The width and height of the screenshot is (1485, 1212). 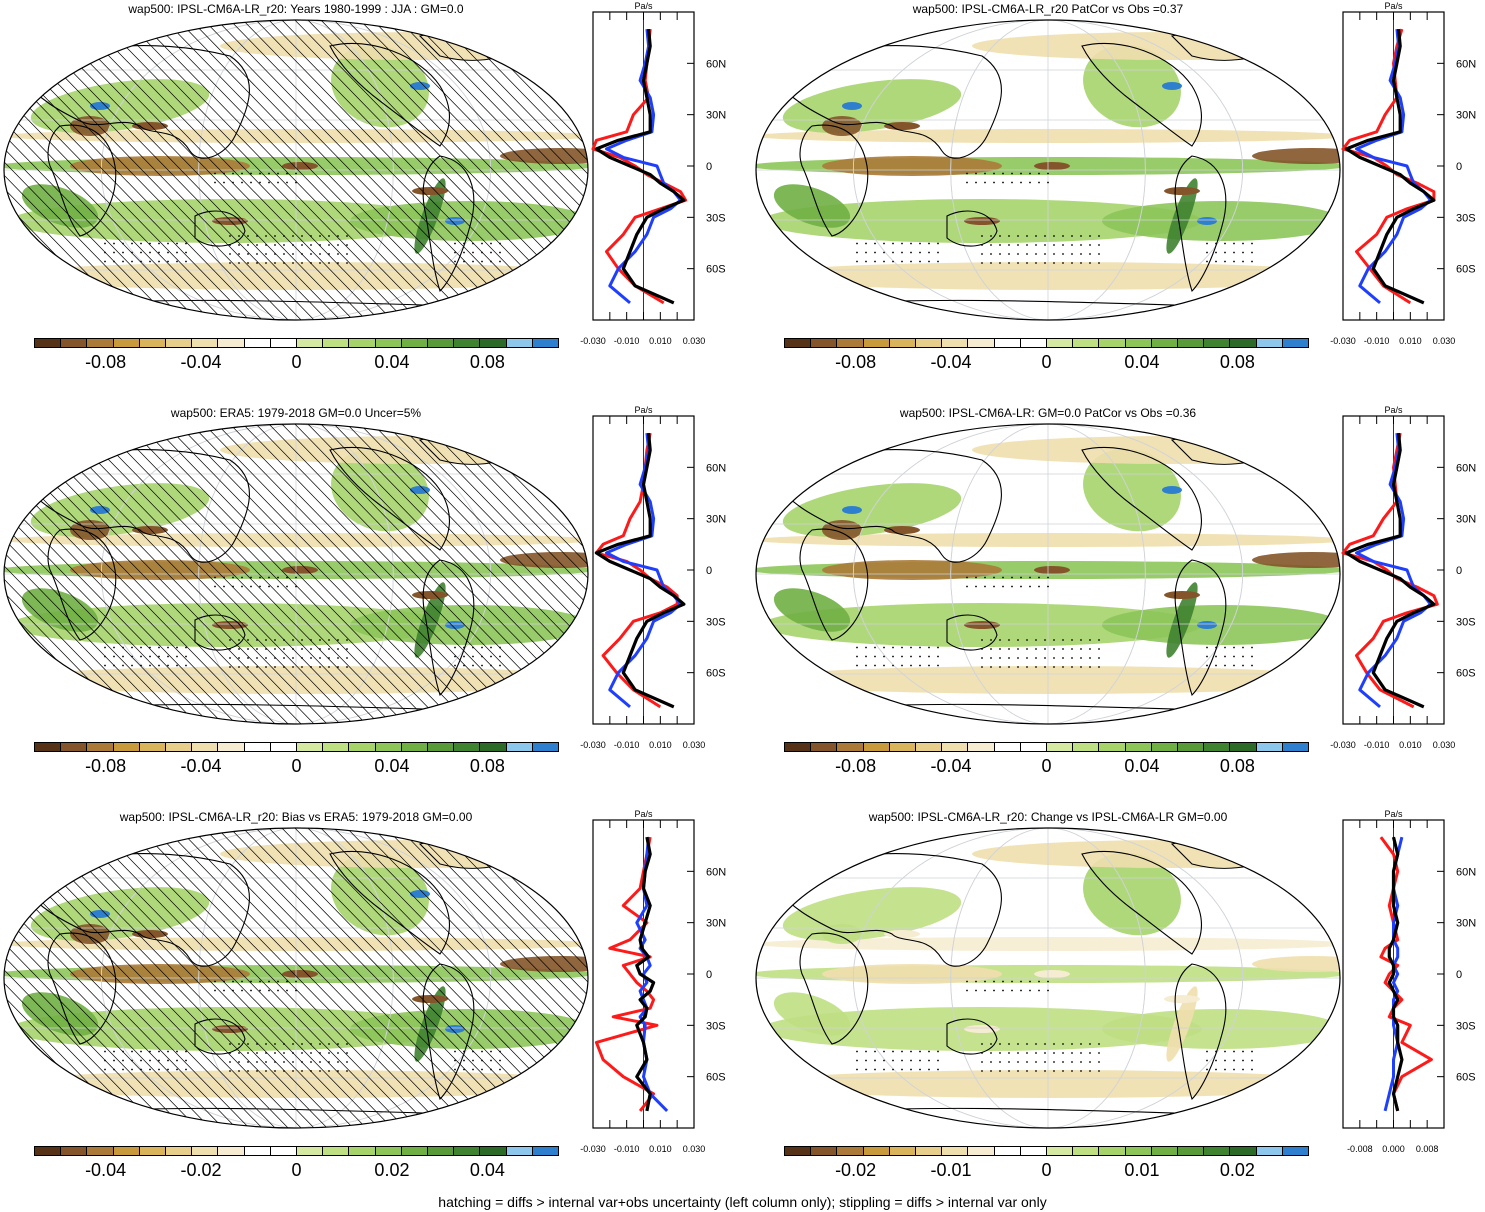 I want to click on map-plot, so click(x=296, y=574).